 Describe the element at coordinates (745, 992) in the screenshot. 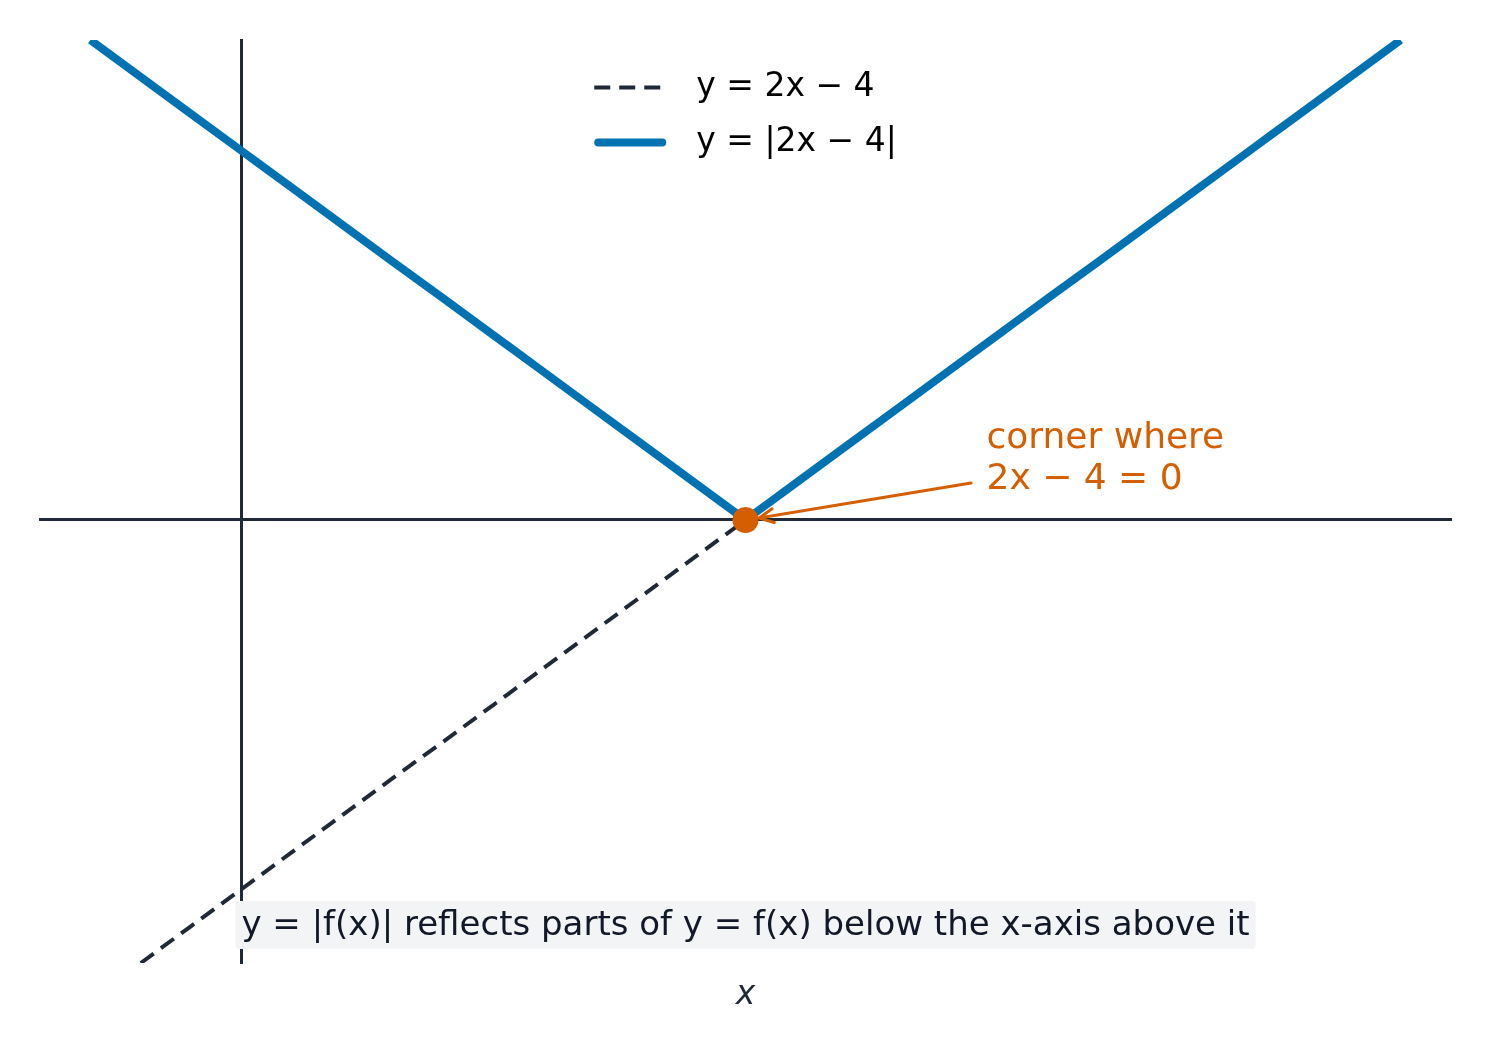

I see `x-axis-title: x` at that location.